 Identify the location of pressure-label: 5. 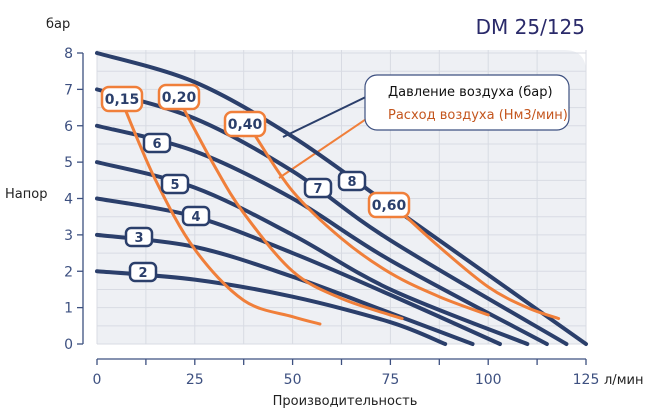
(174, 185).